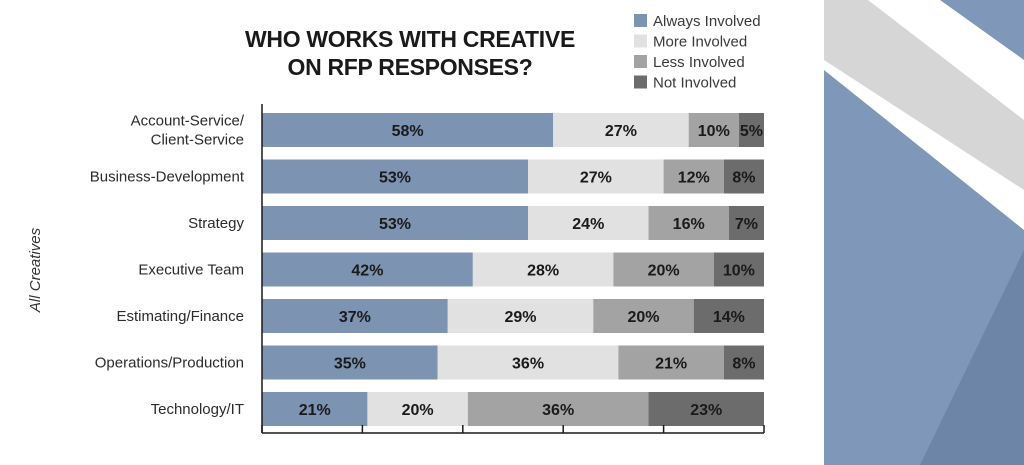 This screenshot has width=1024, height=465. What do you see at coordinates (191, 270) in the screenshot?
I see `category-label: Executive Team` at bounding box center [191, 270].